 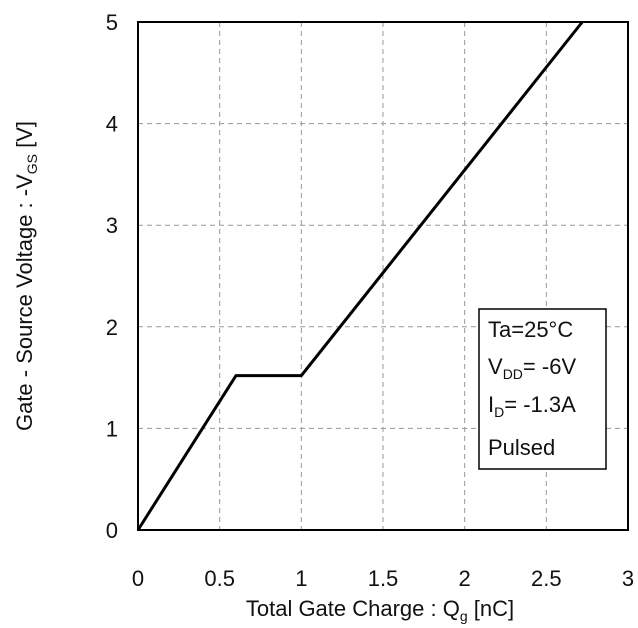 What do you see at coordinates (301, 578) in the screenshot?
I see `x-tick-label: 1` at bounding box center [301, 578].